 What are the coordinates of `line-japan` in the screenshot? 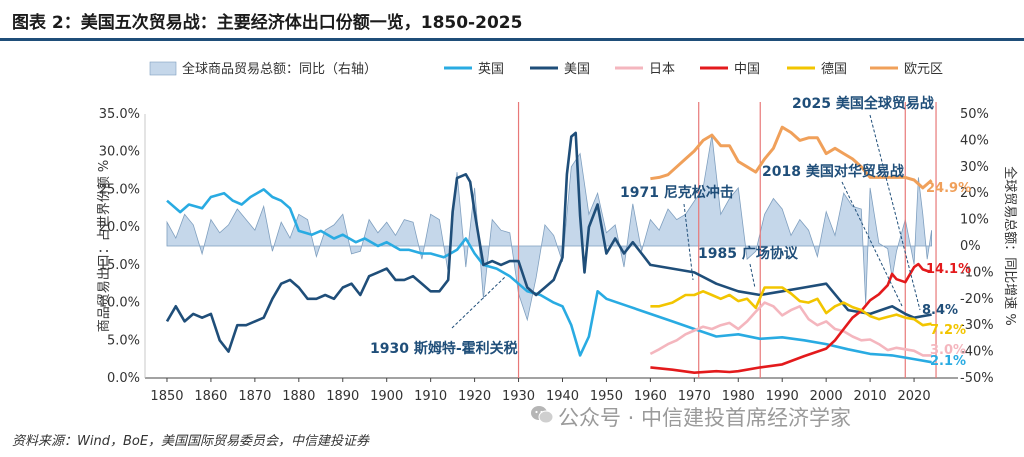 It's located at (790, 329).